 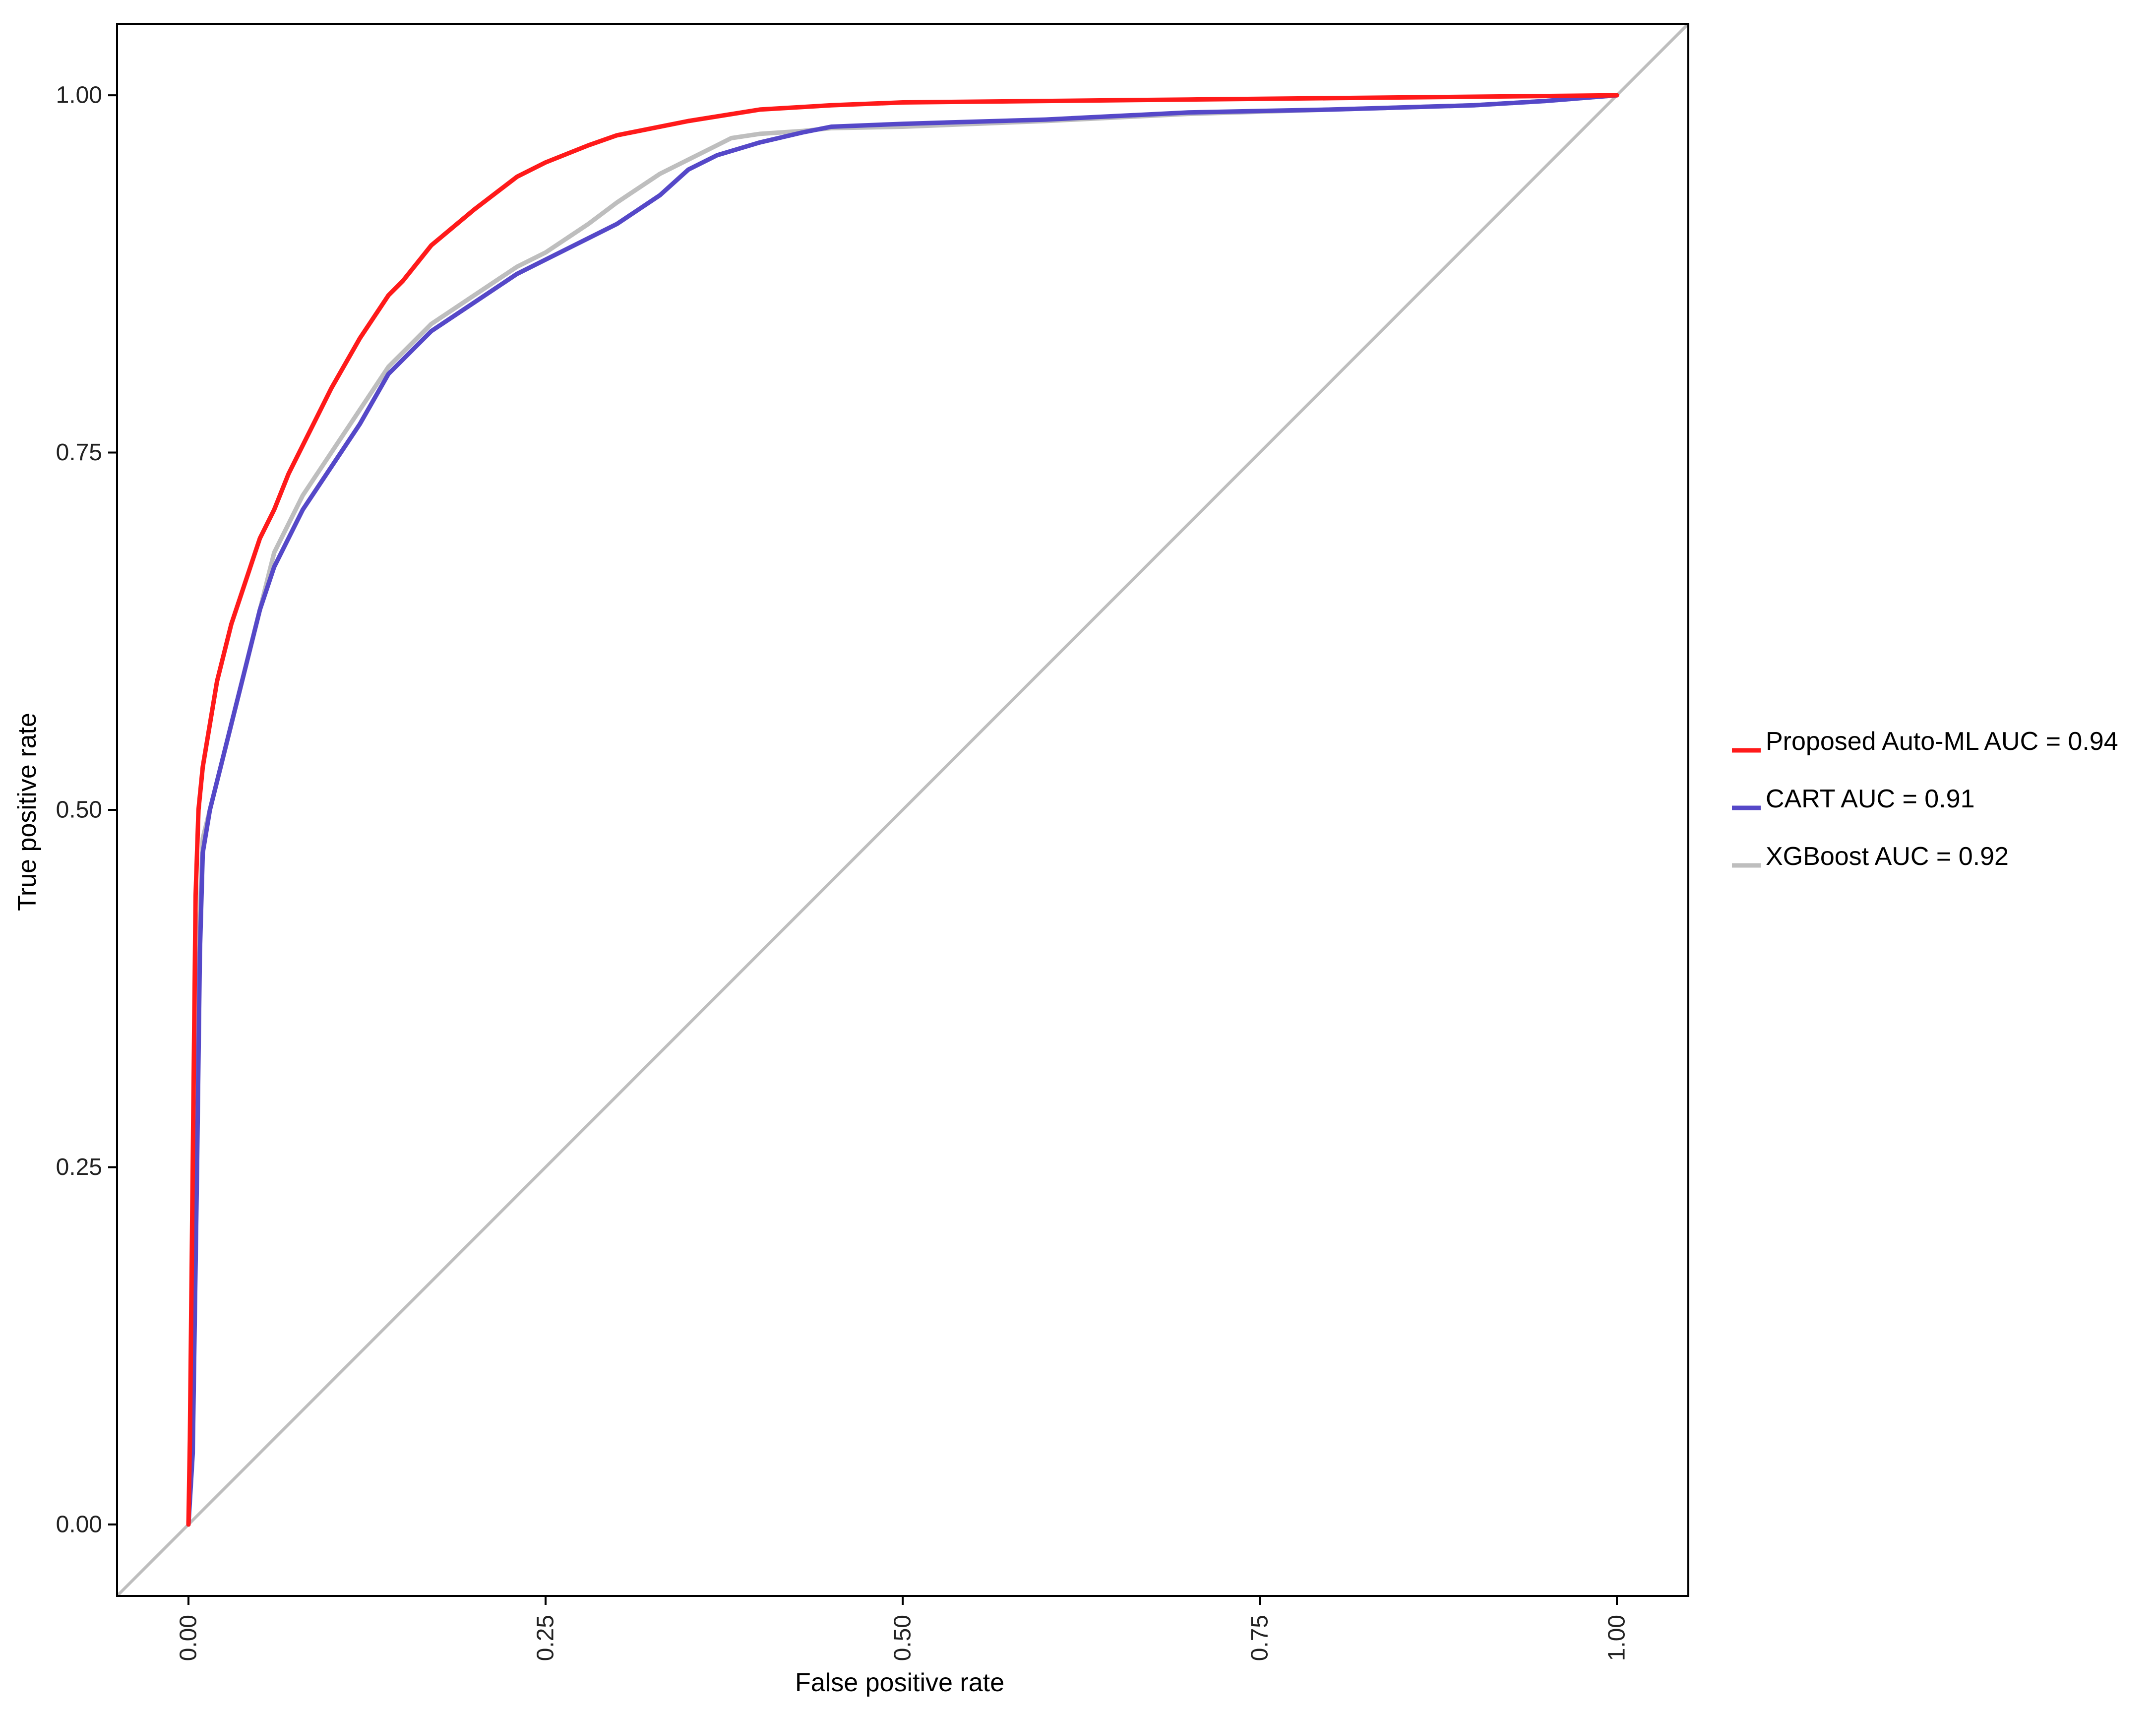 What do you see at coordinates (546, 1638) in the screenshot?
I see `x-tick-label-1: 0.25` at bounding box center [546, 1638].